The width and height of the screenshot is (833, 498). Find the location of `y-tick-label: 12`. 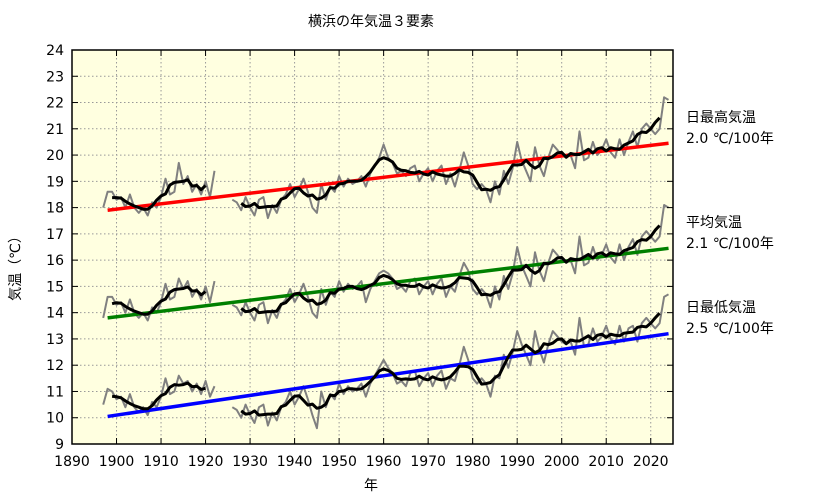

y-tick-label: 12 is located at coordinates (55, 366).